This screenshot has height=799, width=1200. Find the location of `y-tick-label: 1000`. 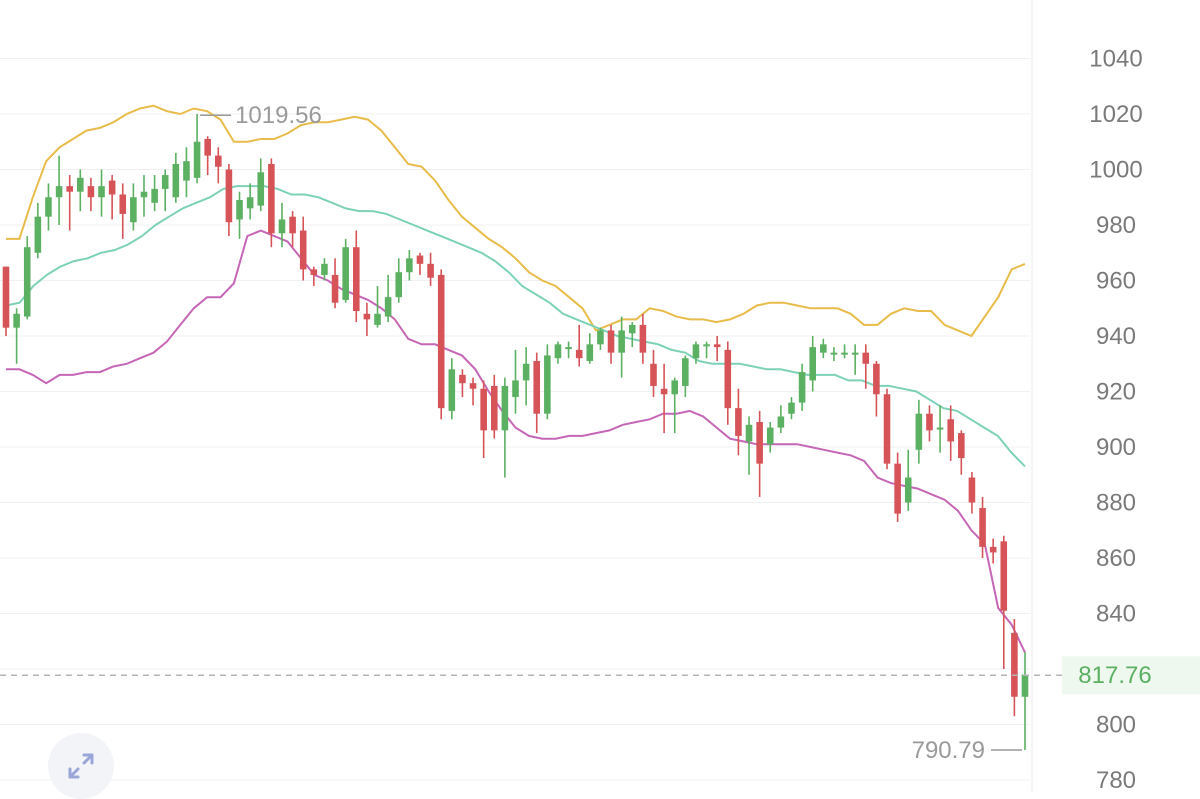

y-tick-label: 1000 is located at coordinates (1115, 170).